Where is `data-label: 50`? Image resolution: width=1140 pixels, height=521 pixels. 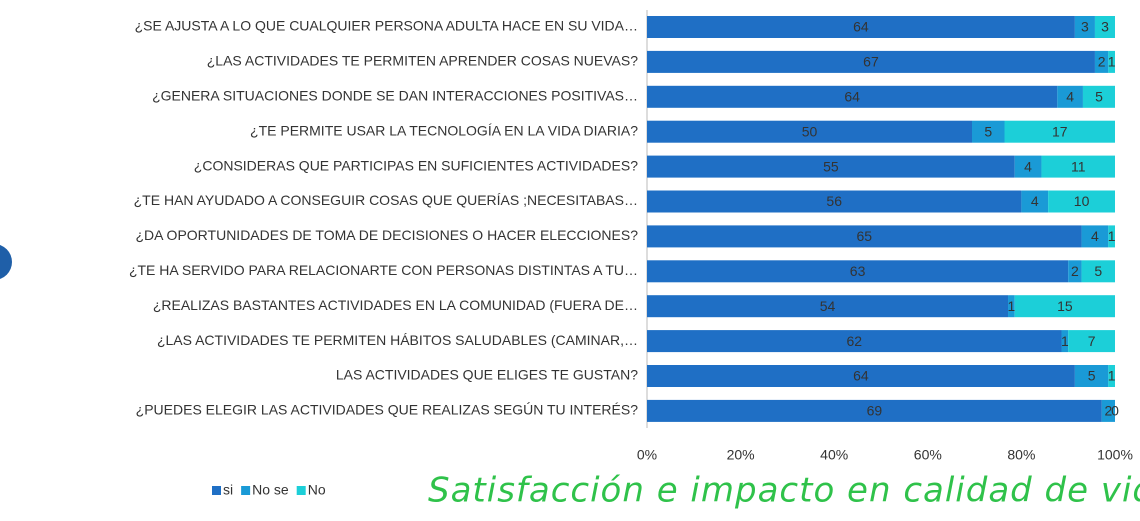
data-label: 50 is located at coordinates (810, 131).